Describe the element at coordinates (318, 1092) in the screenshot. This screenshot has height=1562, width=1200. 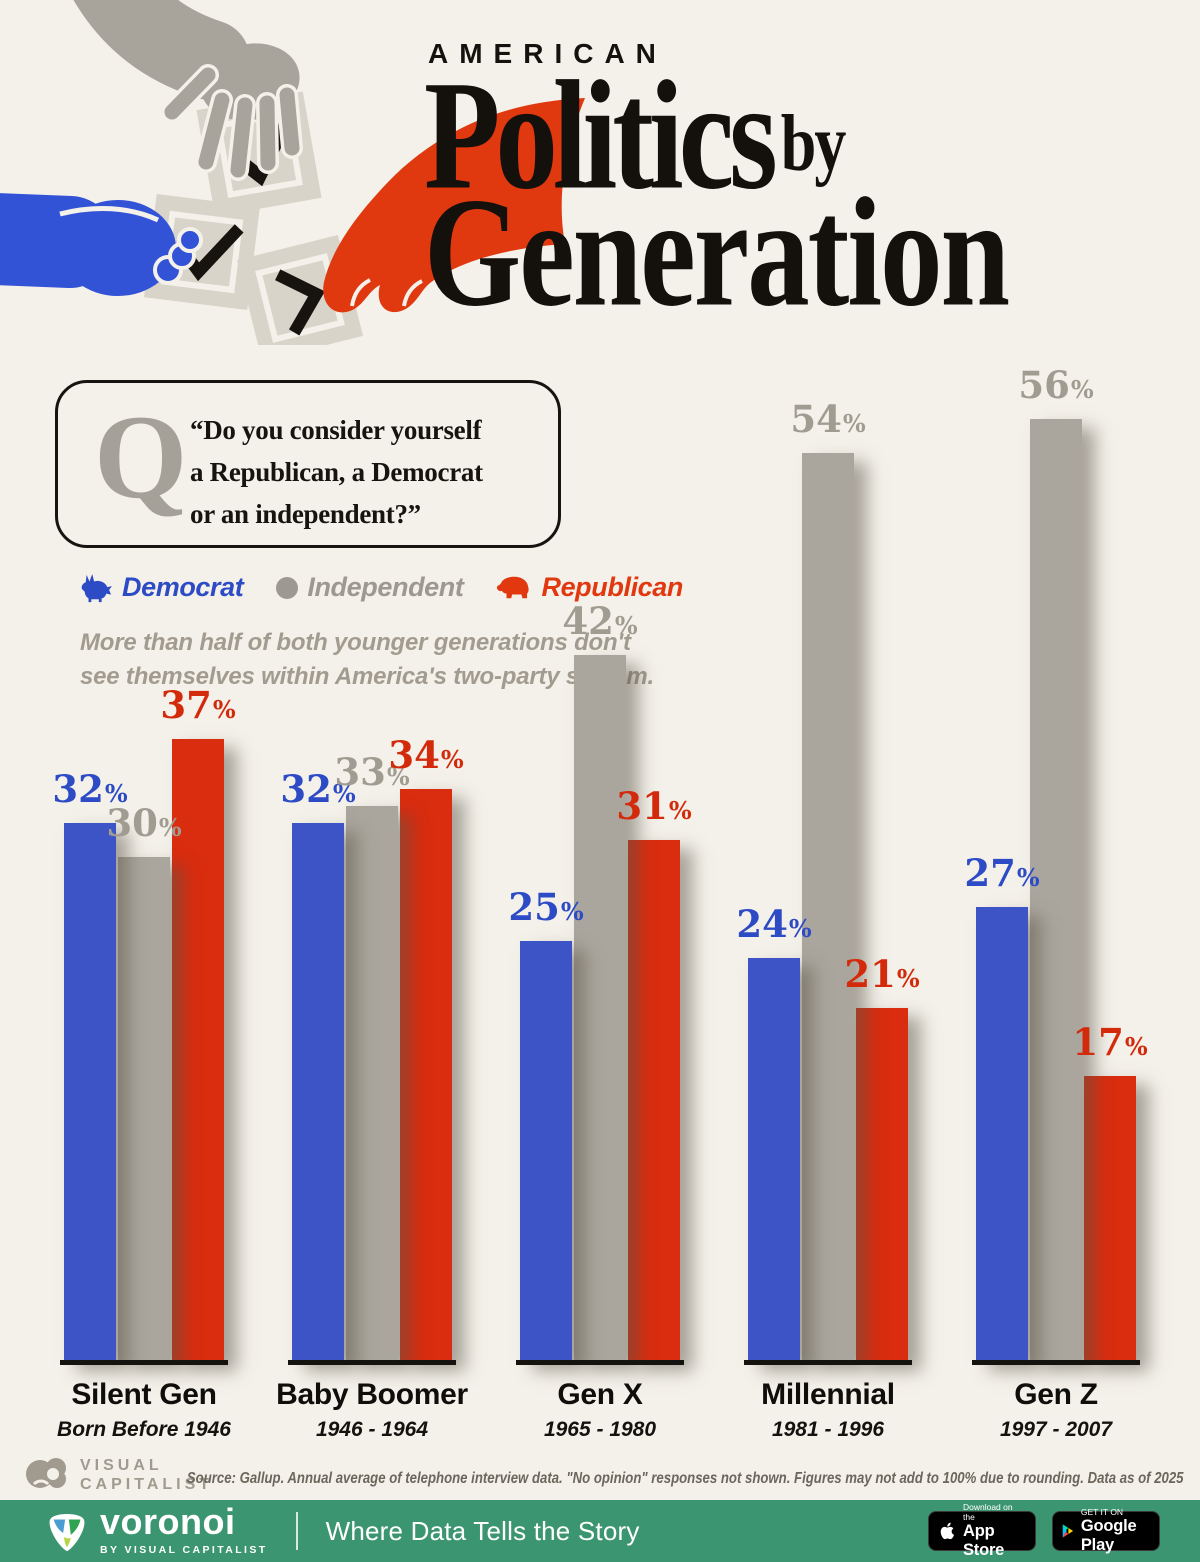
I see `bar-democrat-baby-boomer` at that location.